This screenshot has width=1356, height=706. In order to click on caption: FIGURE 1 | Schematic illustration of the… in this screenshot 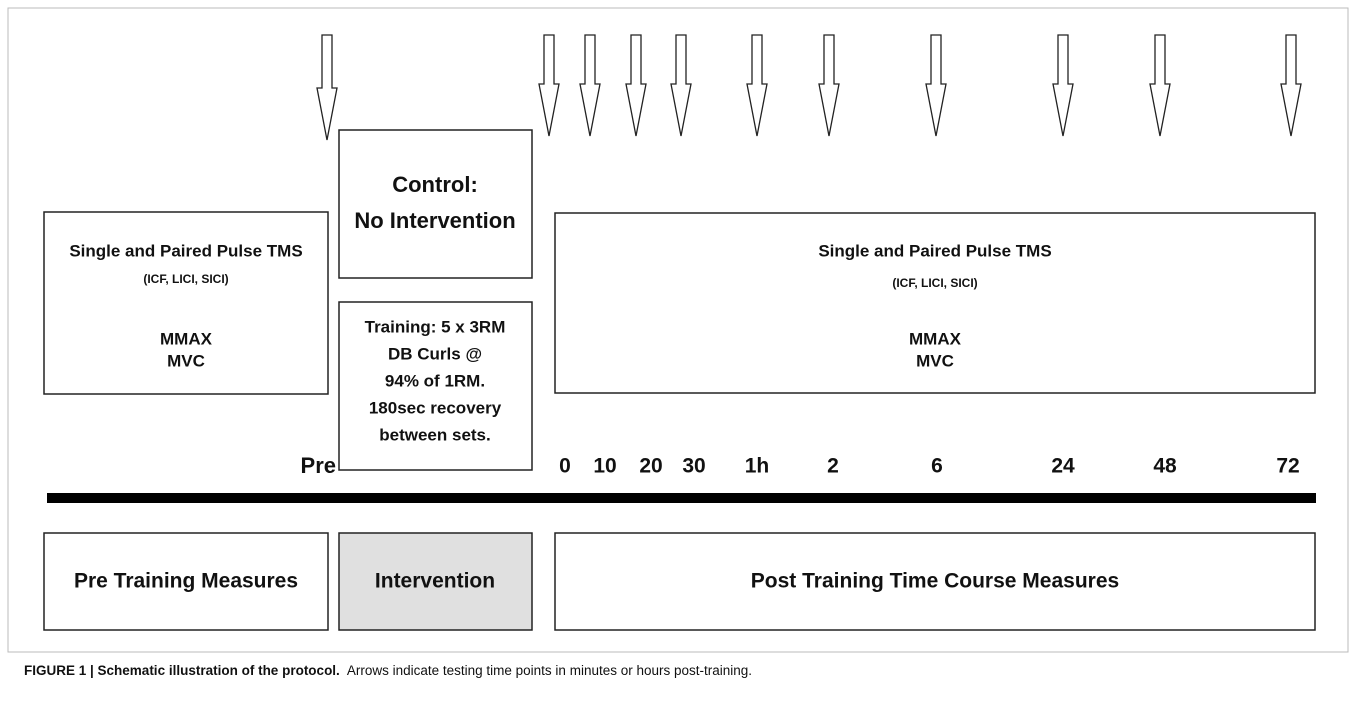, I will do `click(388, 670)`.